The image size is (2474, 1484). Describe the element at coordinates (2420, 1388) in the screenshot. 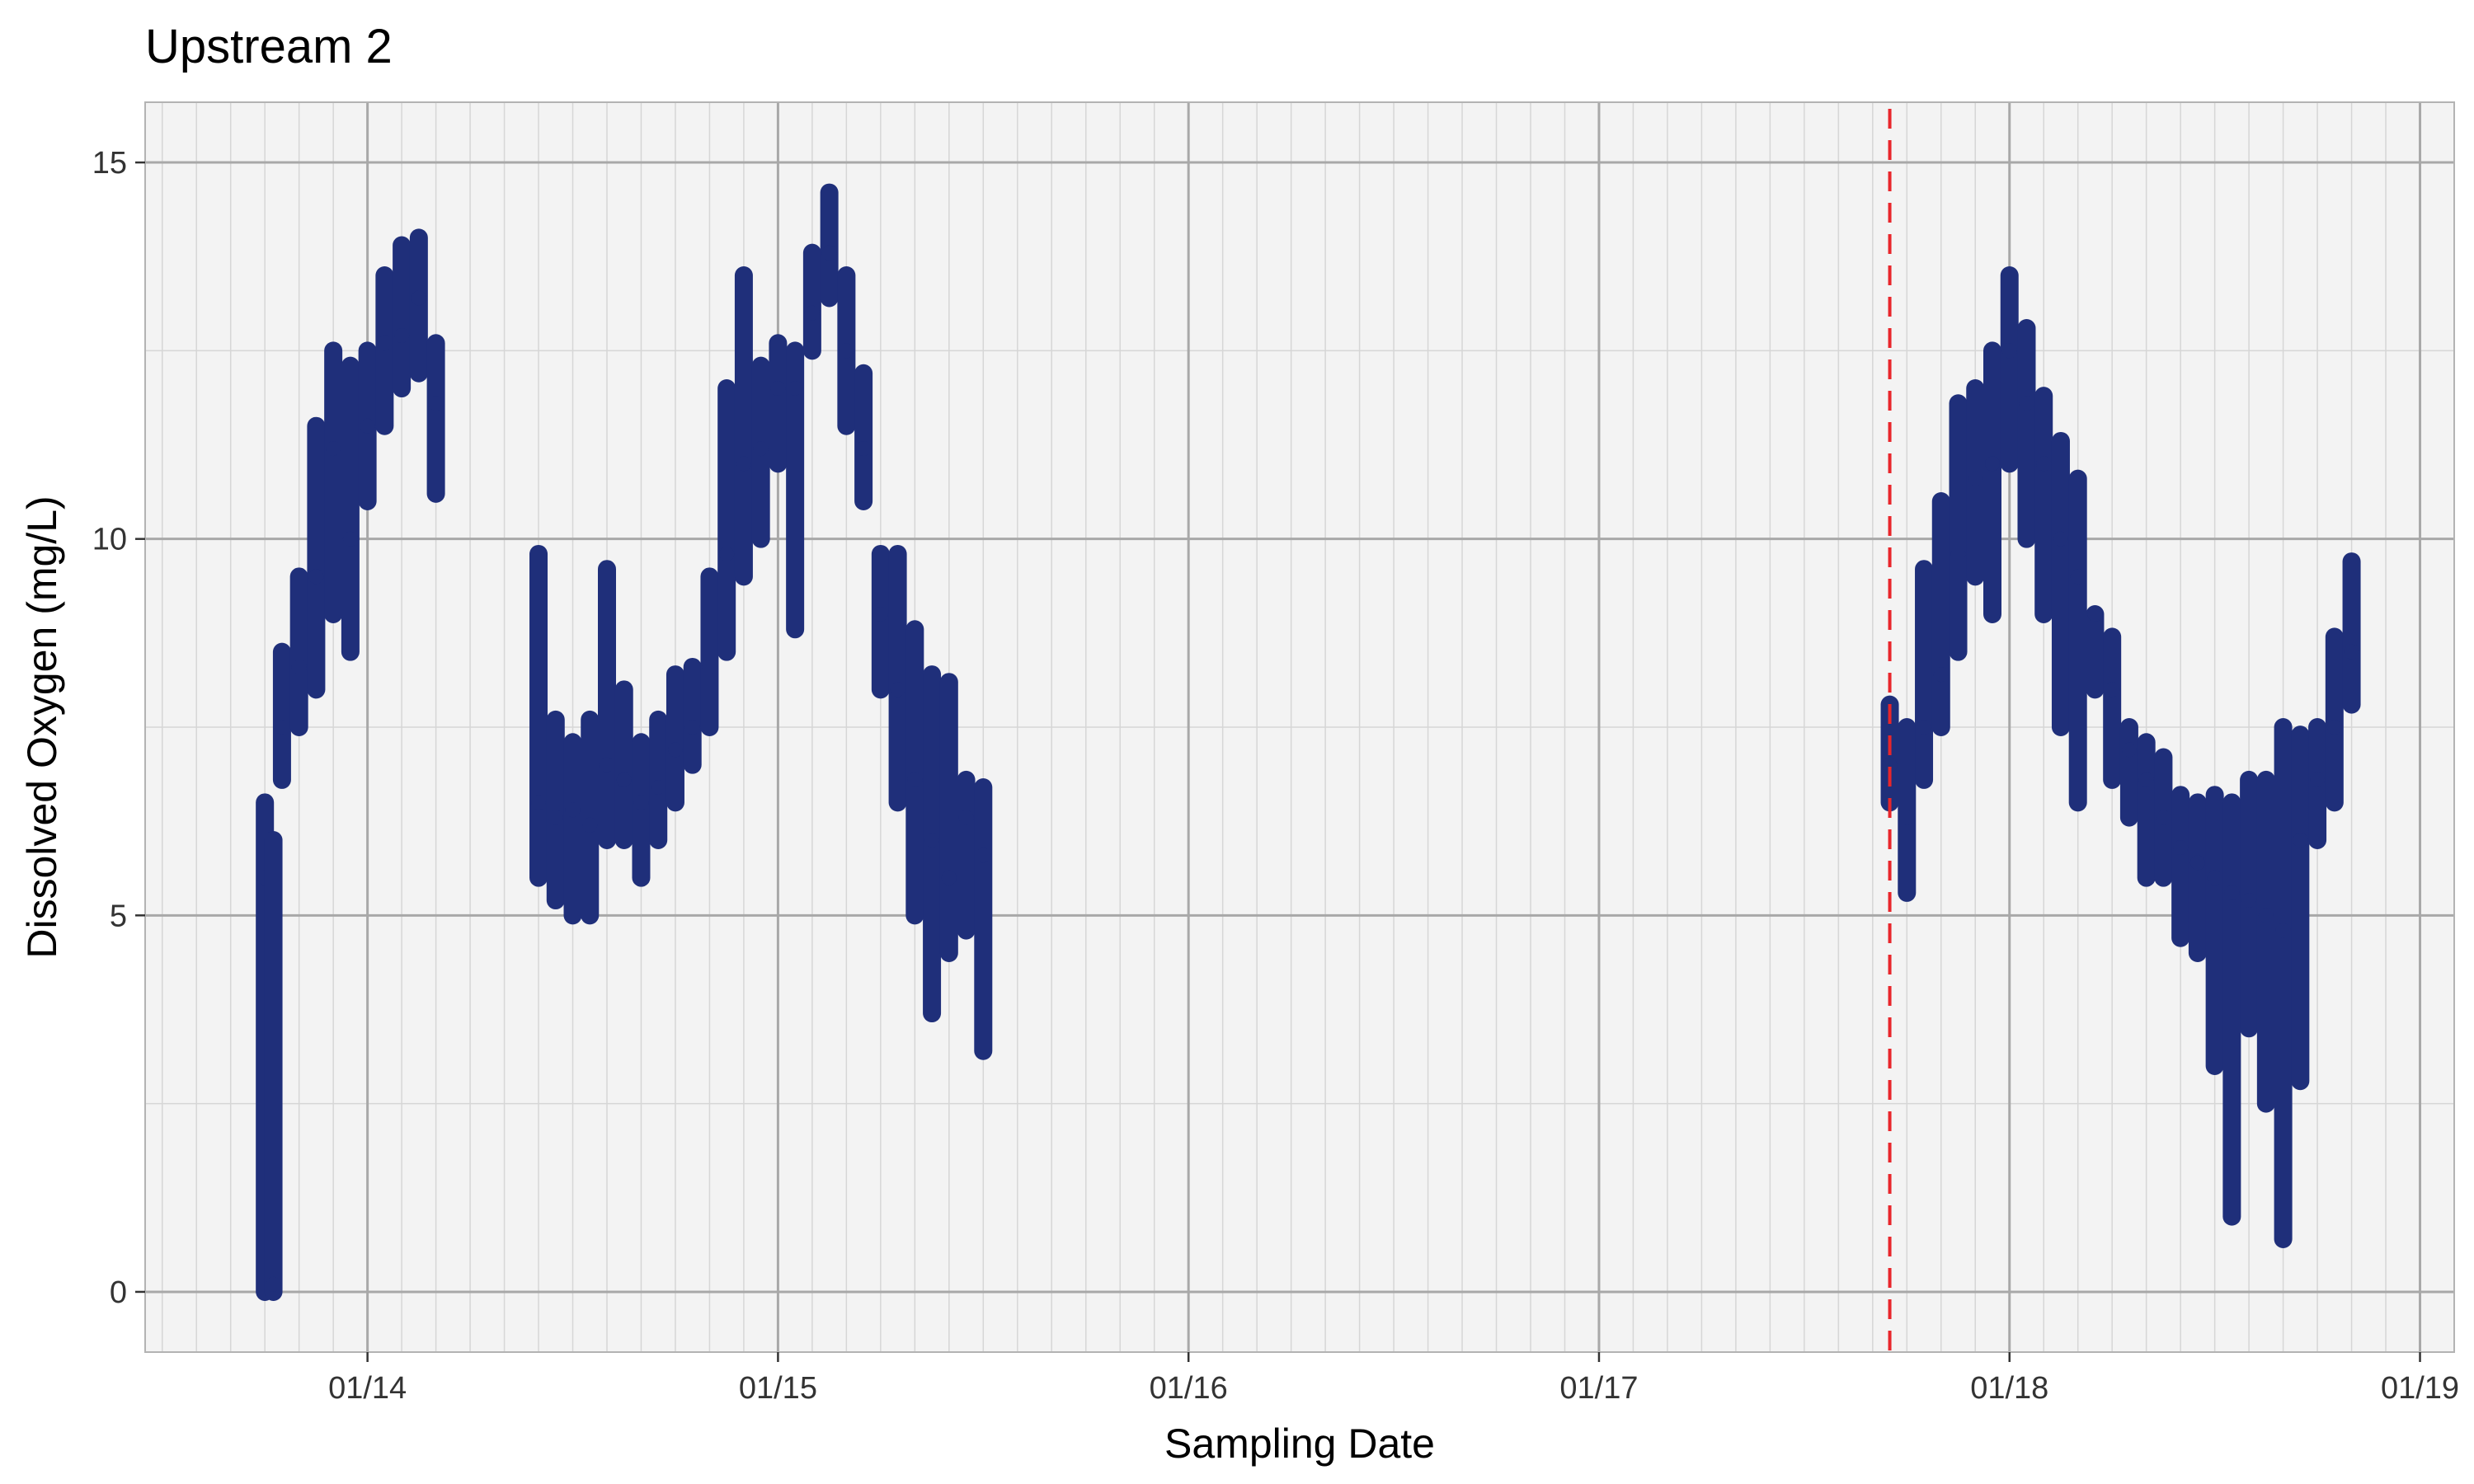

I see `x-tick-label: 01/19` at that location.